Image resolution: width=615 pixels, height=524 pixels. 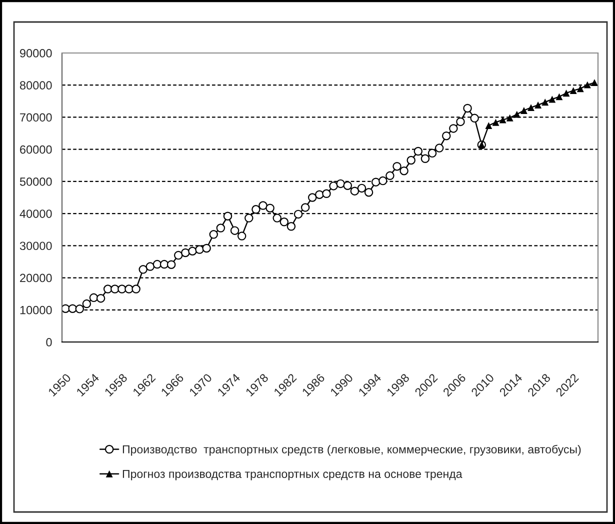 I want to click on y-tick-label: 40000, so click(x=36, y=214).